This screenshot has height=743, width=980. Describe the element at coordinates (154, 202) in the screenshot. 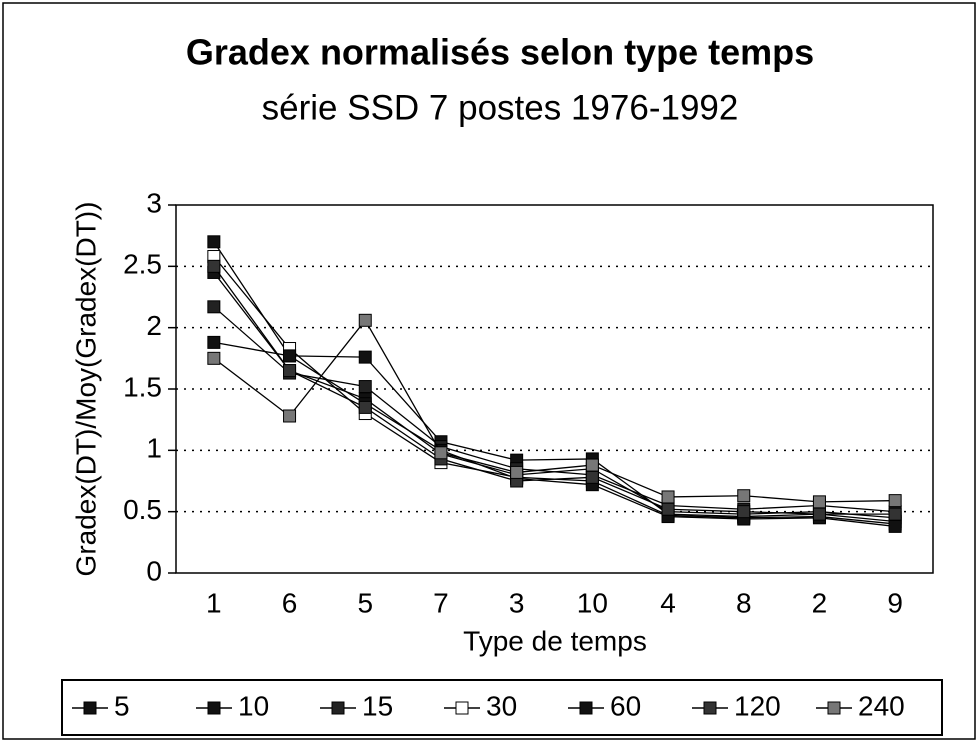

I see `y-tick-label: 3` at that location.